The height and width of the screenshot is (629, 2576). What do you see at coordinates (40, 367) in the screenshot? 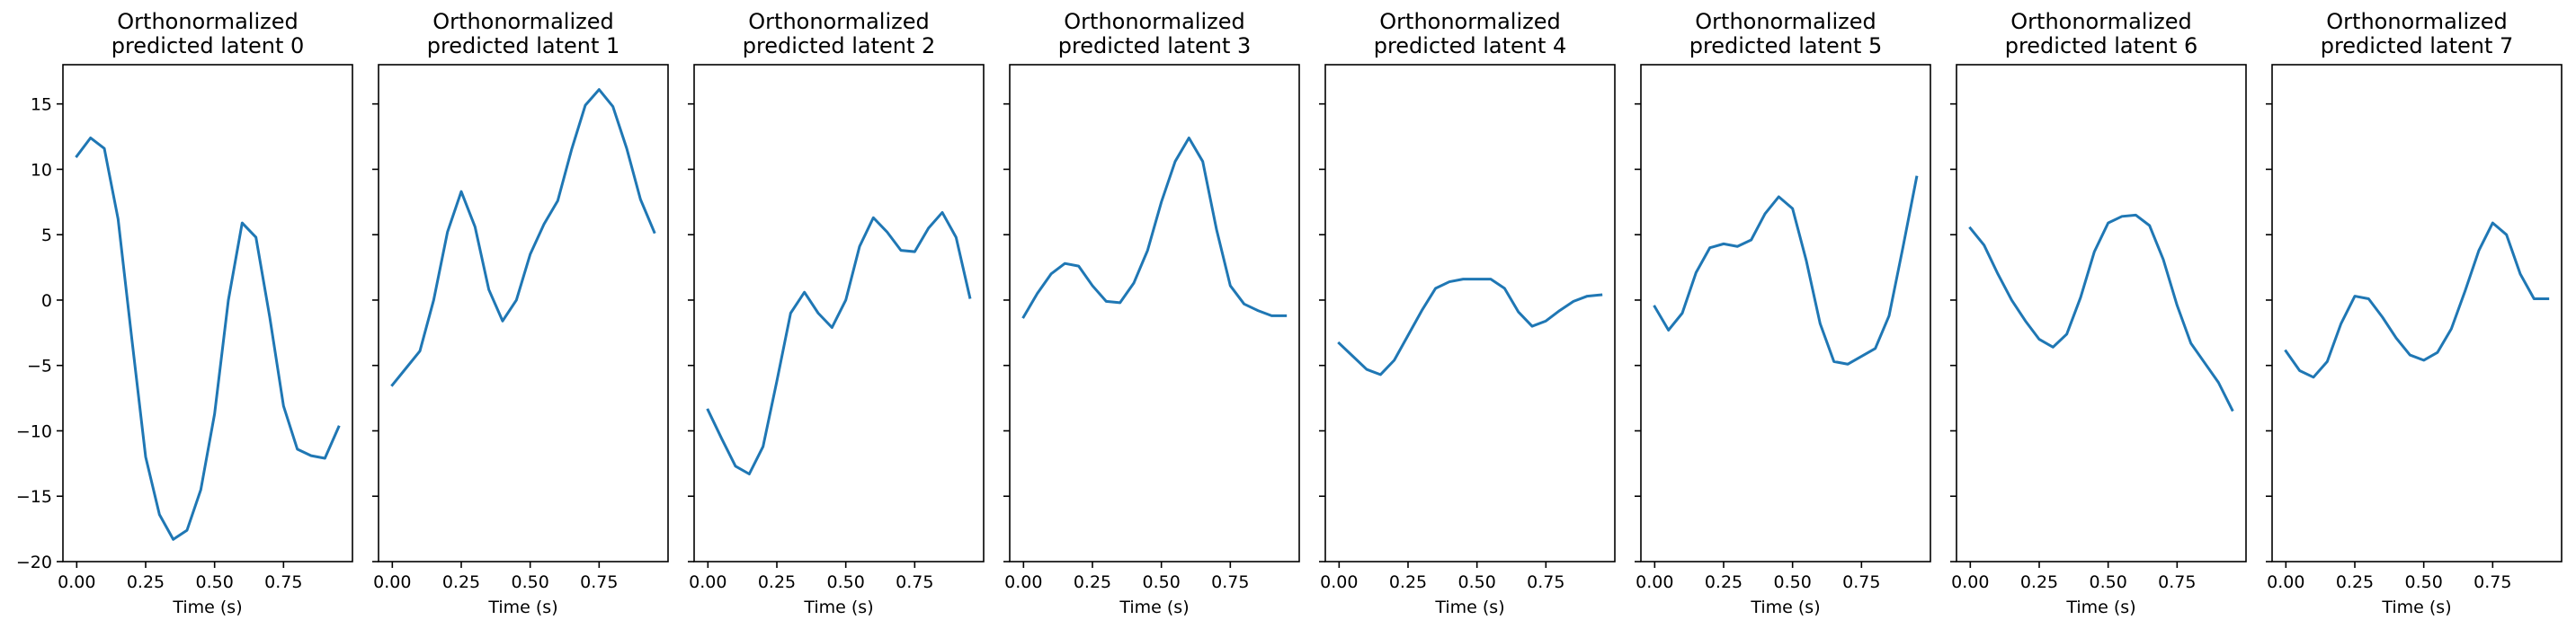
I see `y-tick-label: −5` at bounding box center [40, 367].